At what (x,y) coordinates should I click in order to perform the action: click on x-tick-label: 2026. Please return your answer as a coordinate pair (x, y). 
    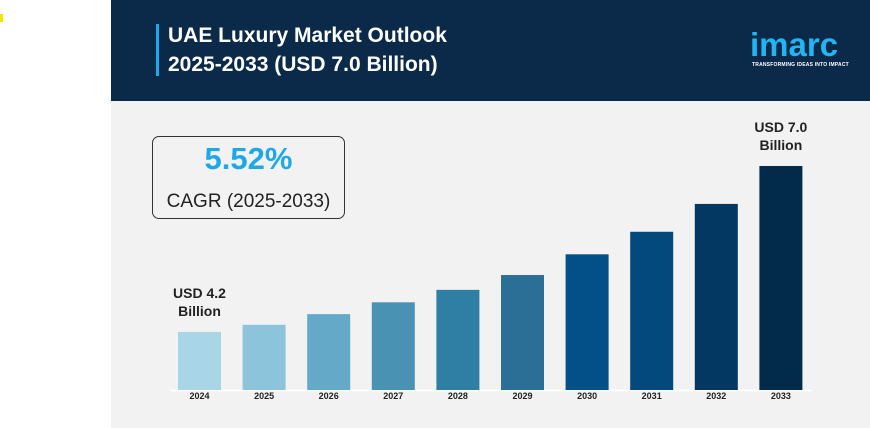
    Looking at the image, I should click on (329, 396).